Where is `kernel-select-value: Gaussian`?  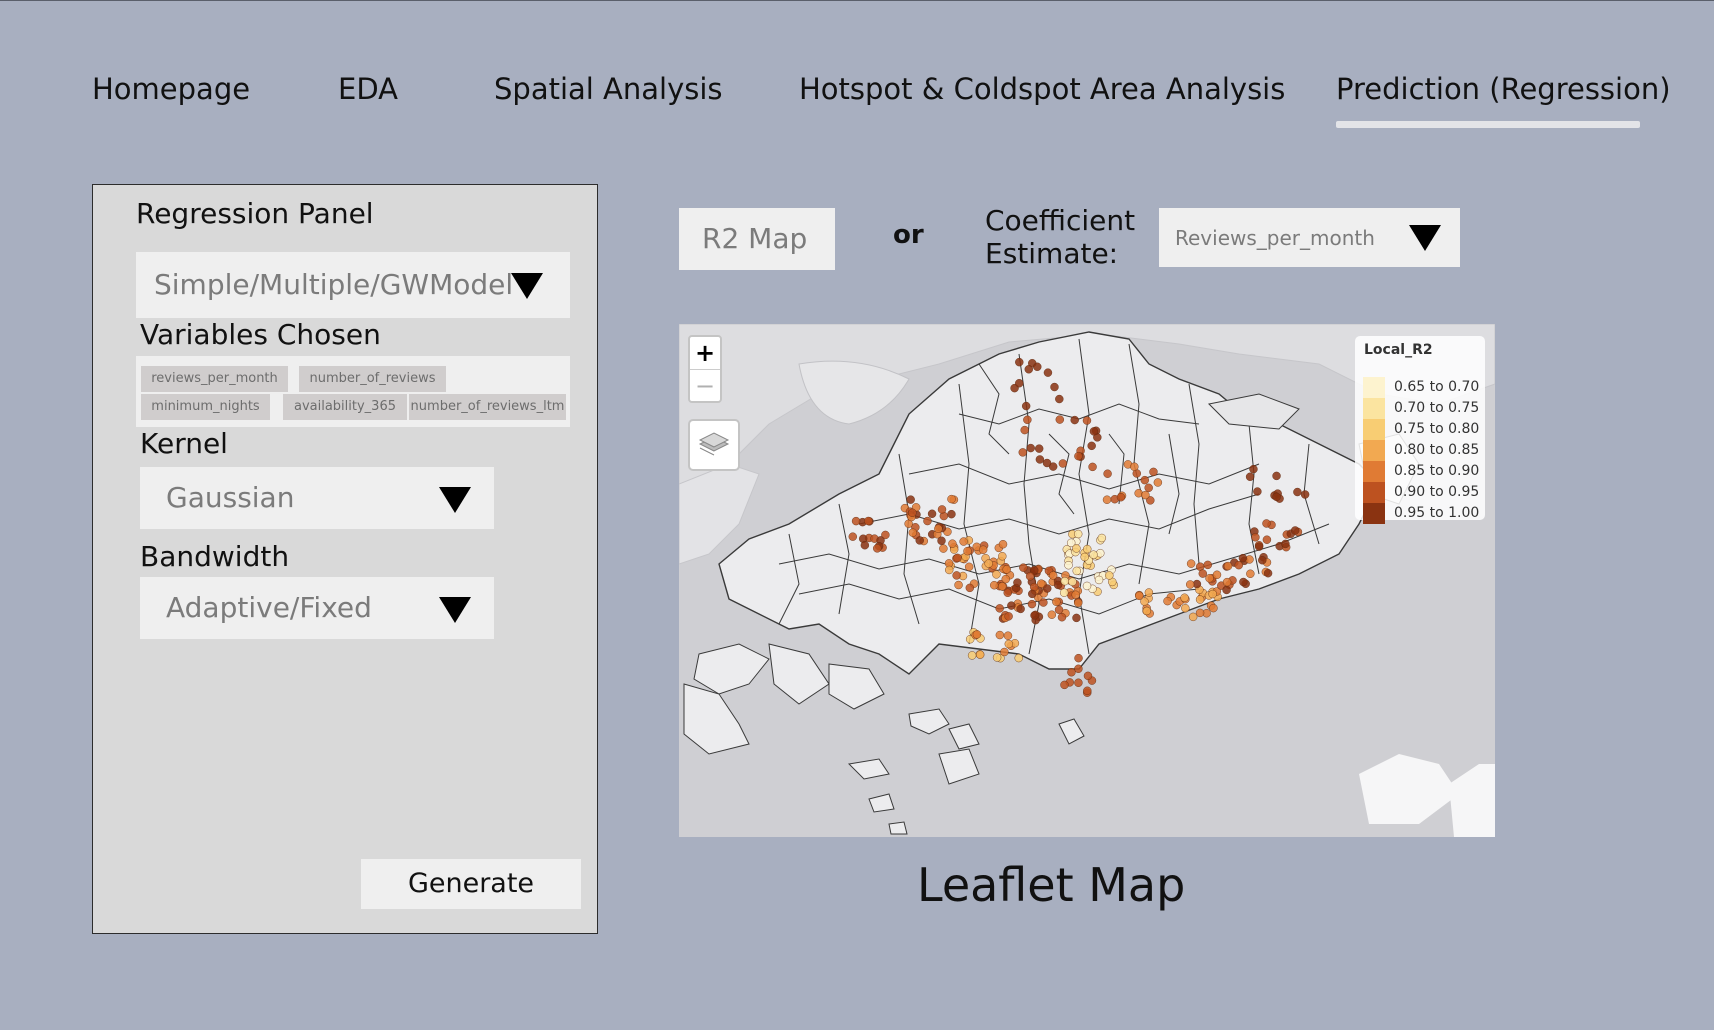
kernel-select-value: Gaussian is located at coordinates (230, 497).